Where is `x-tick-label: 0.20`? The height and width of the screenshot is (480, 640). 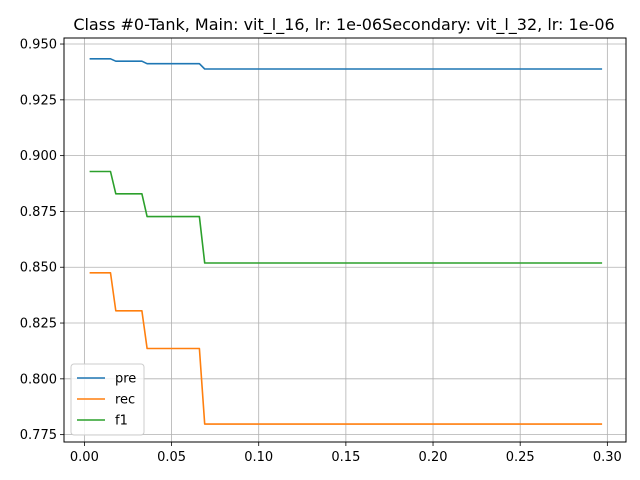
x-tick-label: 0.20 is located at coordinates (433, 457).